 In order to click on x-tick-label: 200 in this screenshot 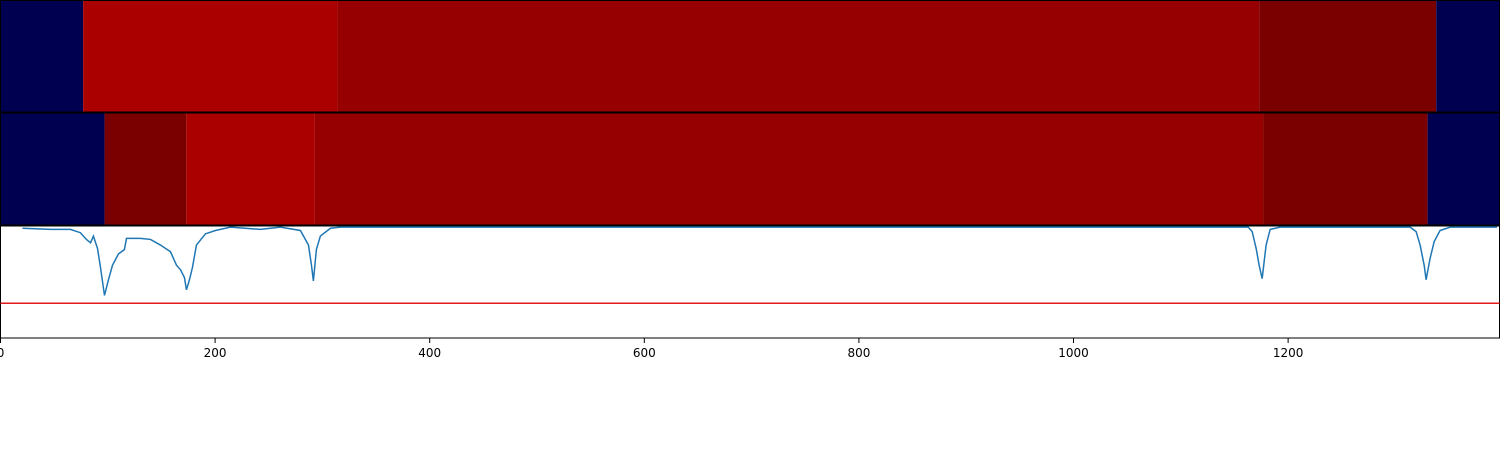, I will do `click(215, 353)`.